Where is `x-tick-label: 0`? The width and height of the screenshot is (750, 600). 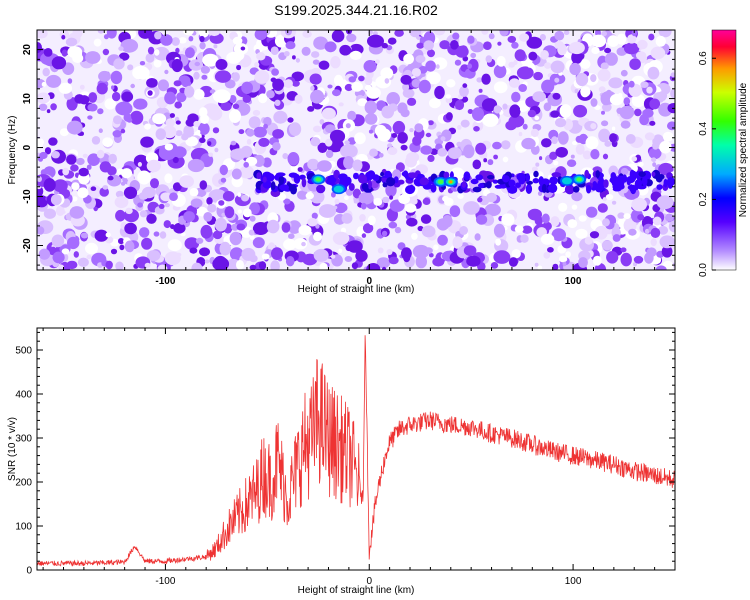
x-tick-label: 0 is located at coordinates (369, 581).